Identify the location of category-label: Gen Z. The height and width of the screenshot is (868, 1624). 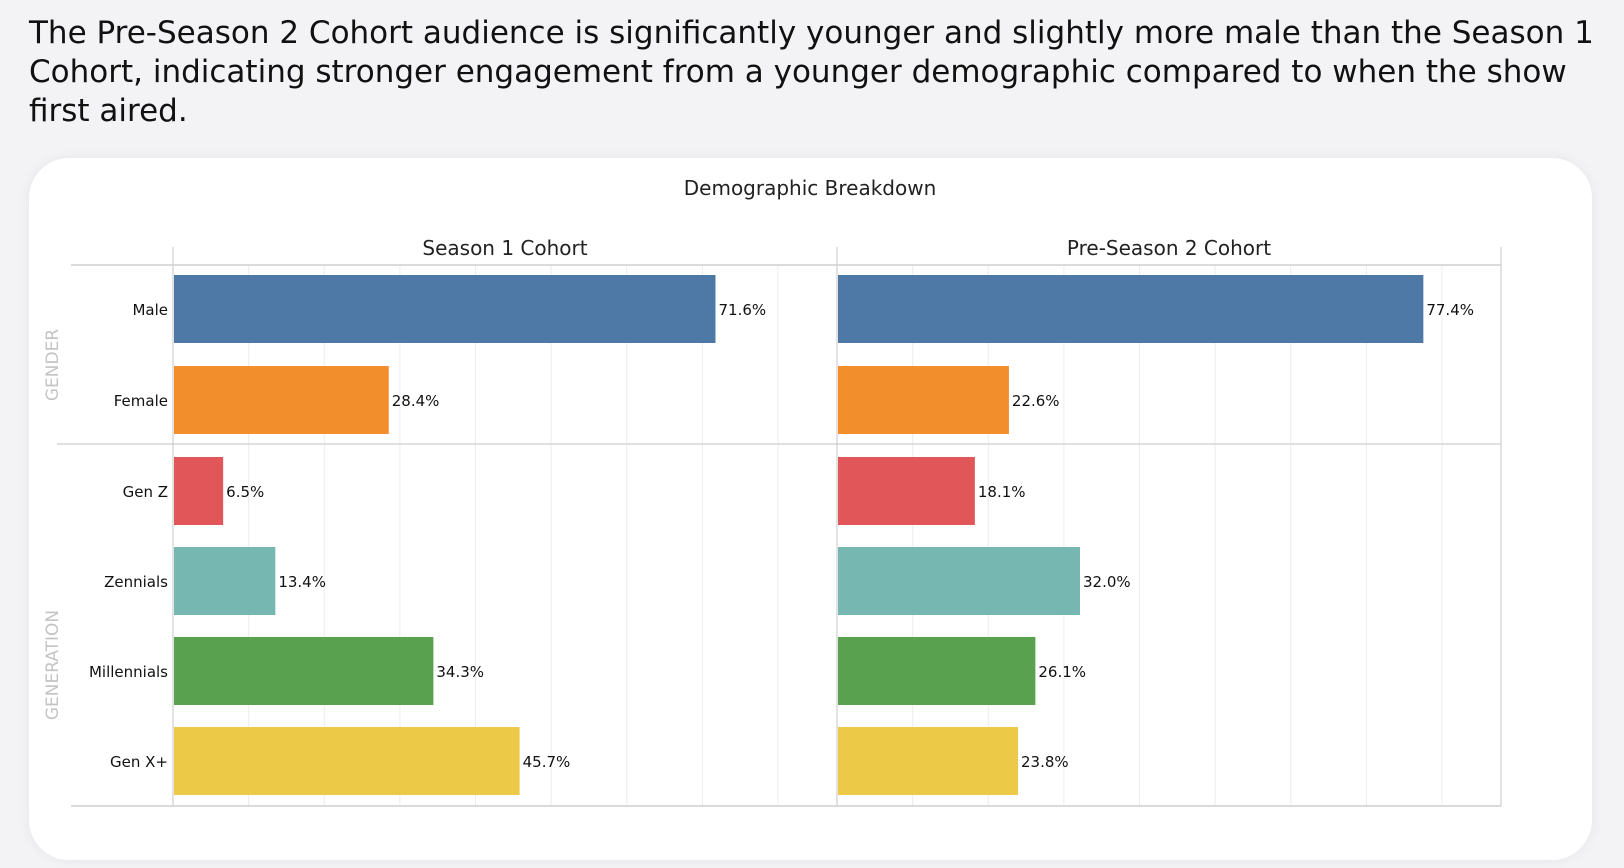
(145, 492).